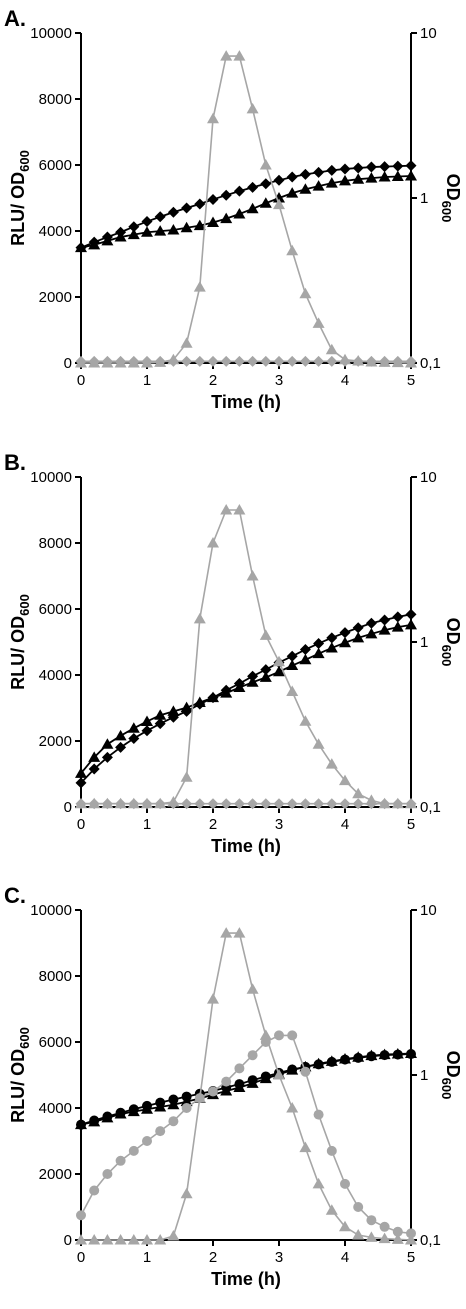 The height and width of the screenshot is (1309, 466). I want to click on x-tick-label: 4, so click(345, 1257).